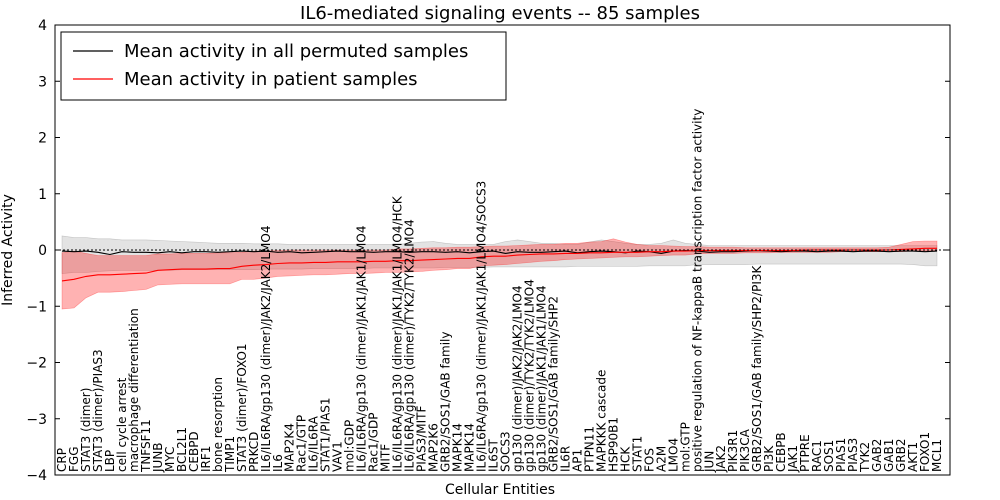 The width and height of the screenshot is (1000, 500). What do you see at coordinates (242, 407) in the screenshot?
I see `entity-label: STAT3 (dimer)/FOXO1` at bounding box center [242, 407].